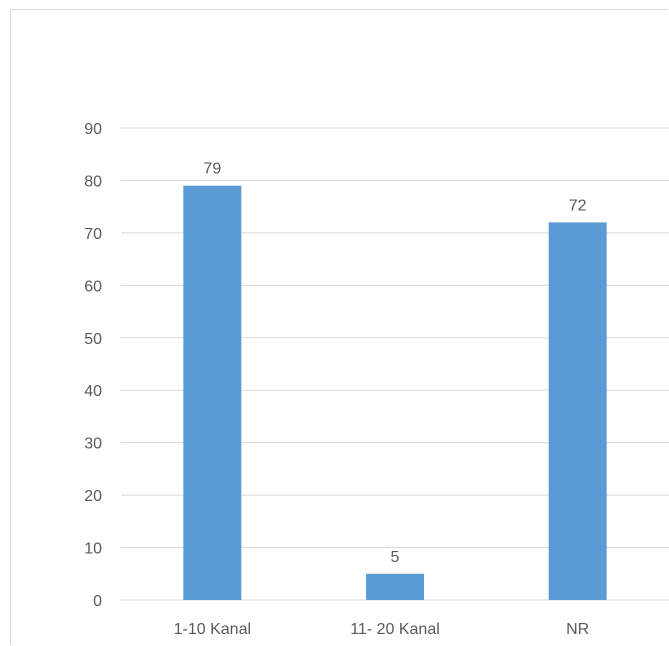 This screenshot has height=646, width=669. What do you see at coordinates (212, 629) in the screenshot?
I see `x-tick-label: 1-10 Kanal` at bounding box center [212, 629].